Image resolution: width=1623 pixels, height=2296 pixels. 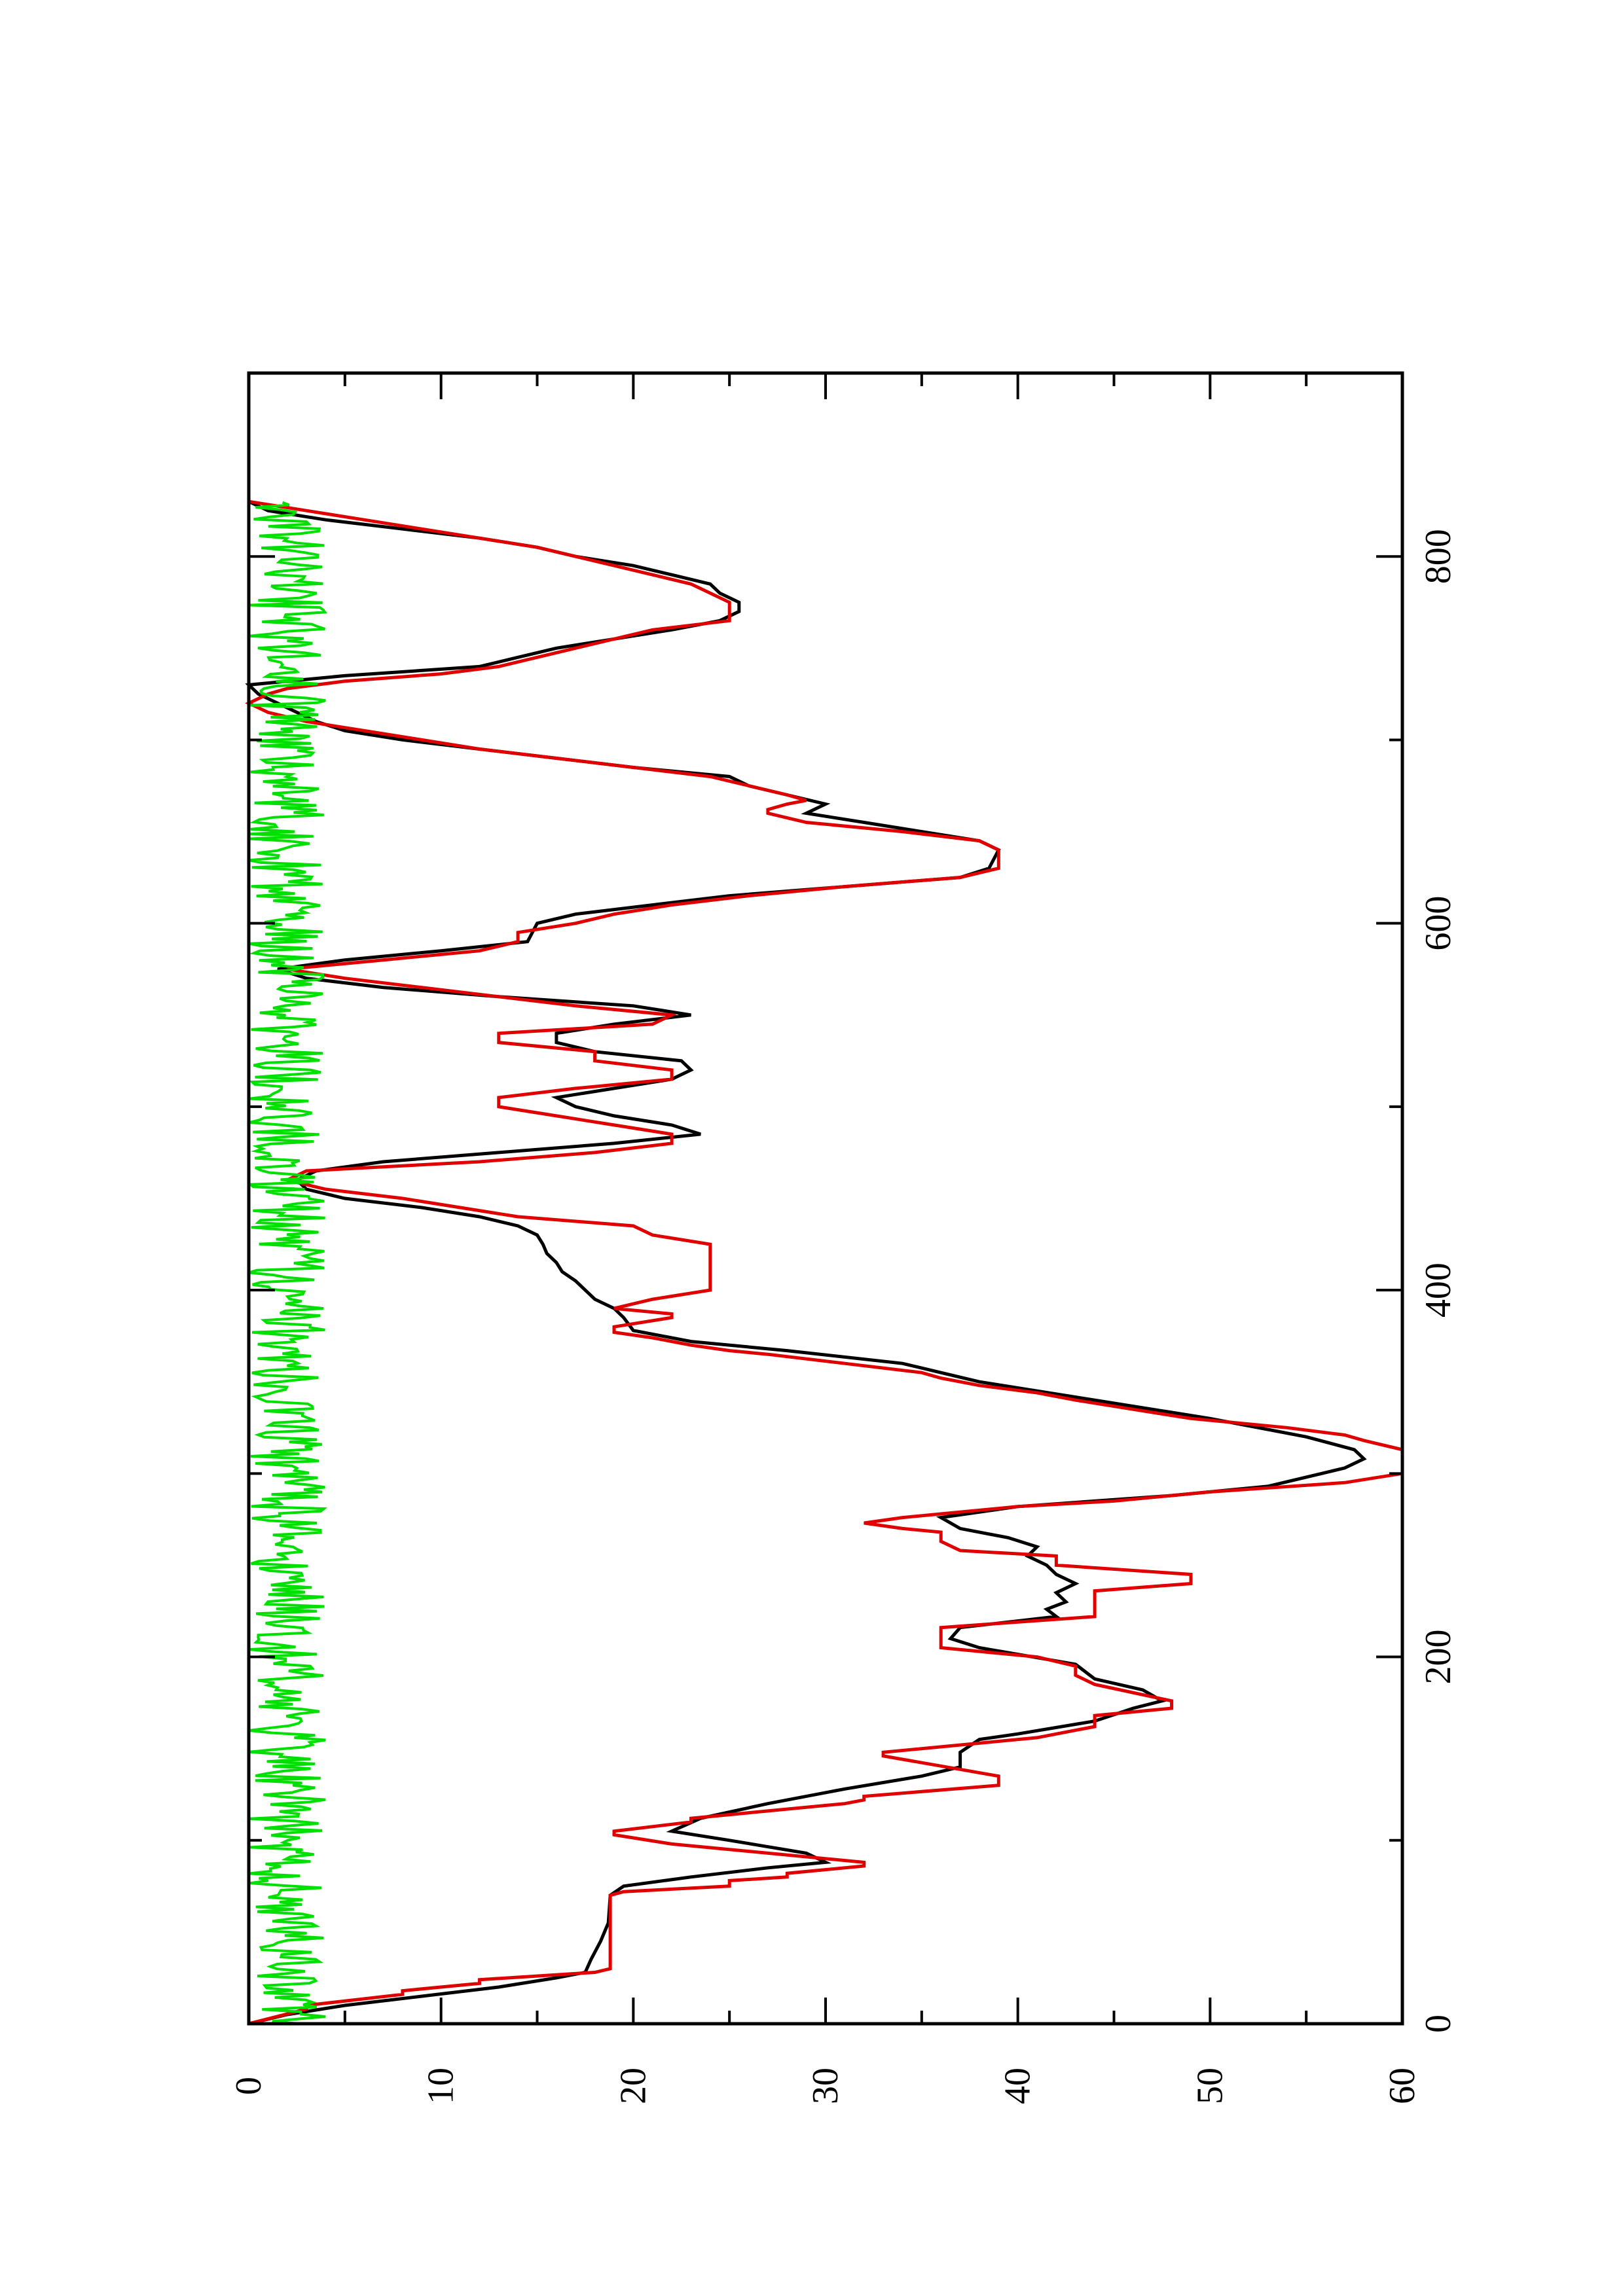 What do you see at coordinates (1438, 1657) in the screenshot?
I see `x-tick-label: 200` at bounding box center [1438, 1657].